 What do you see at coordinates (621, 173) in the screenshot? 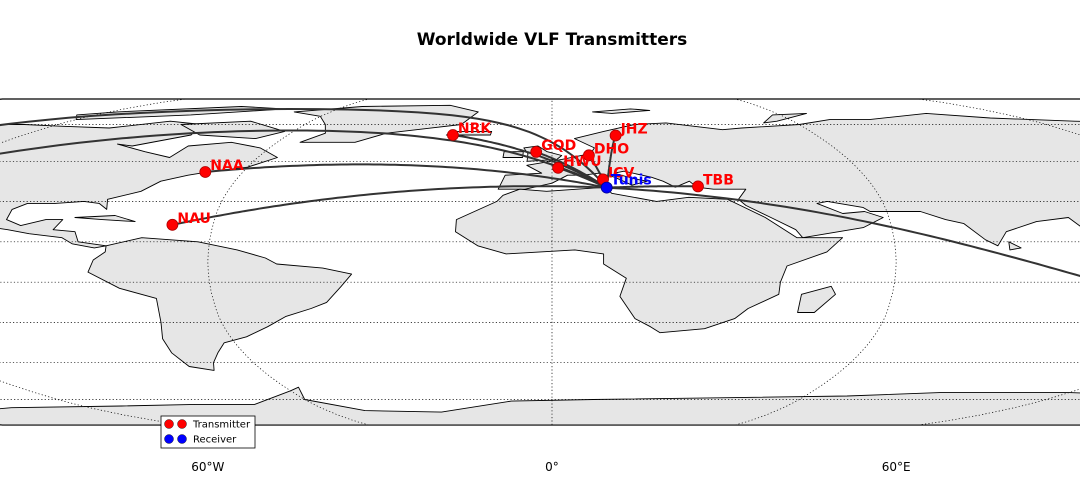
I see `transmitter-label: ICV` at bounding box center [621, 173].